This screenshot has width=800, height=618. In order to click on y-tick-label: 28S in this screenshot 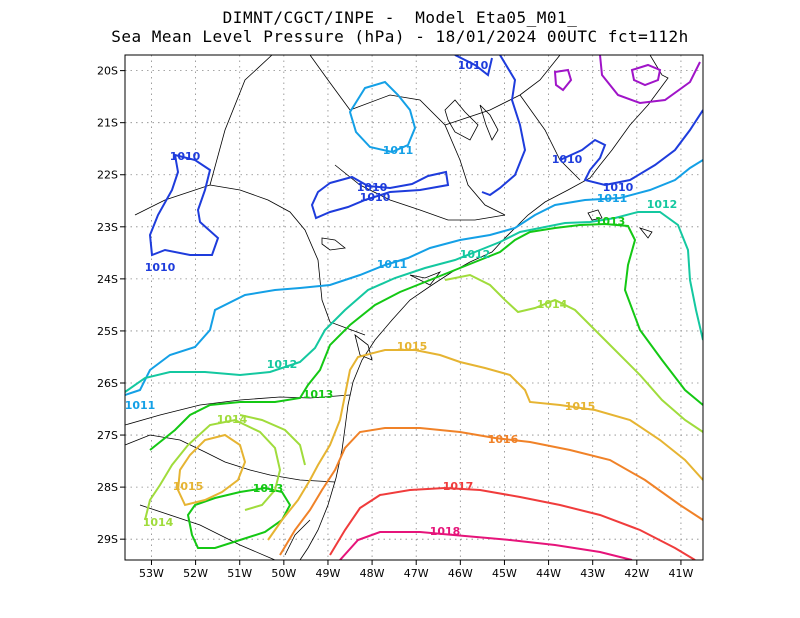, I will do `click(107, 487)`.